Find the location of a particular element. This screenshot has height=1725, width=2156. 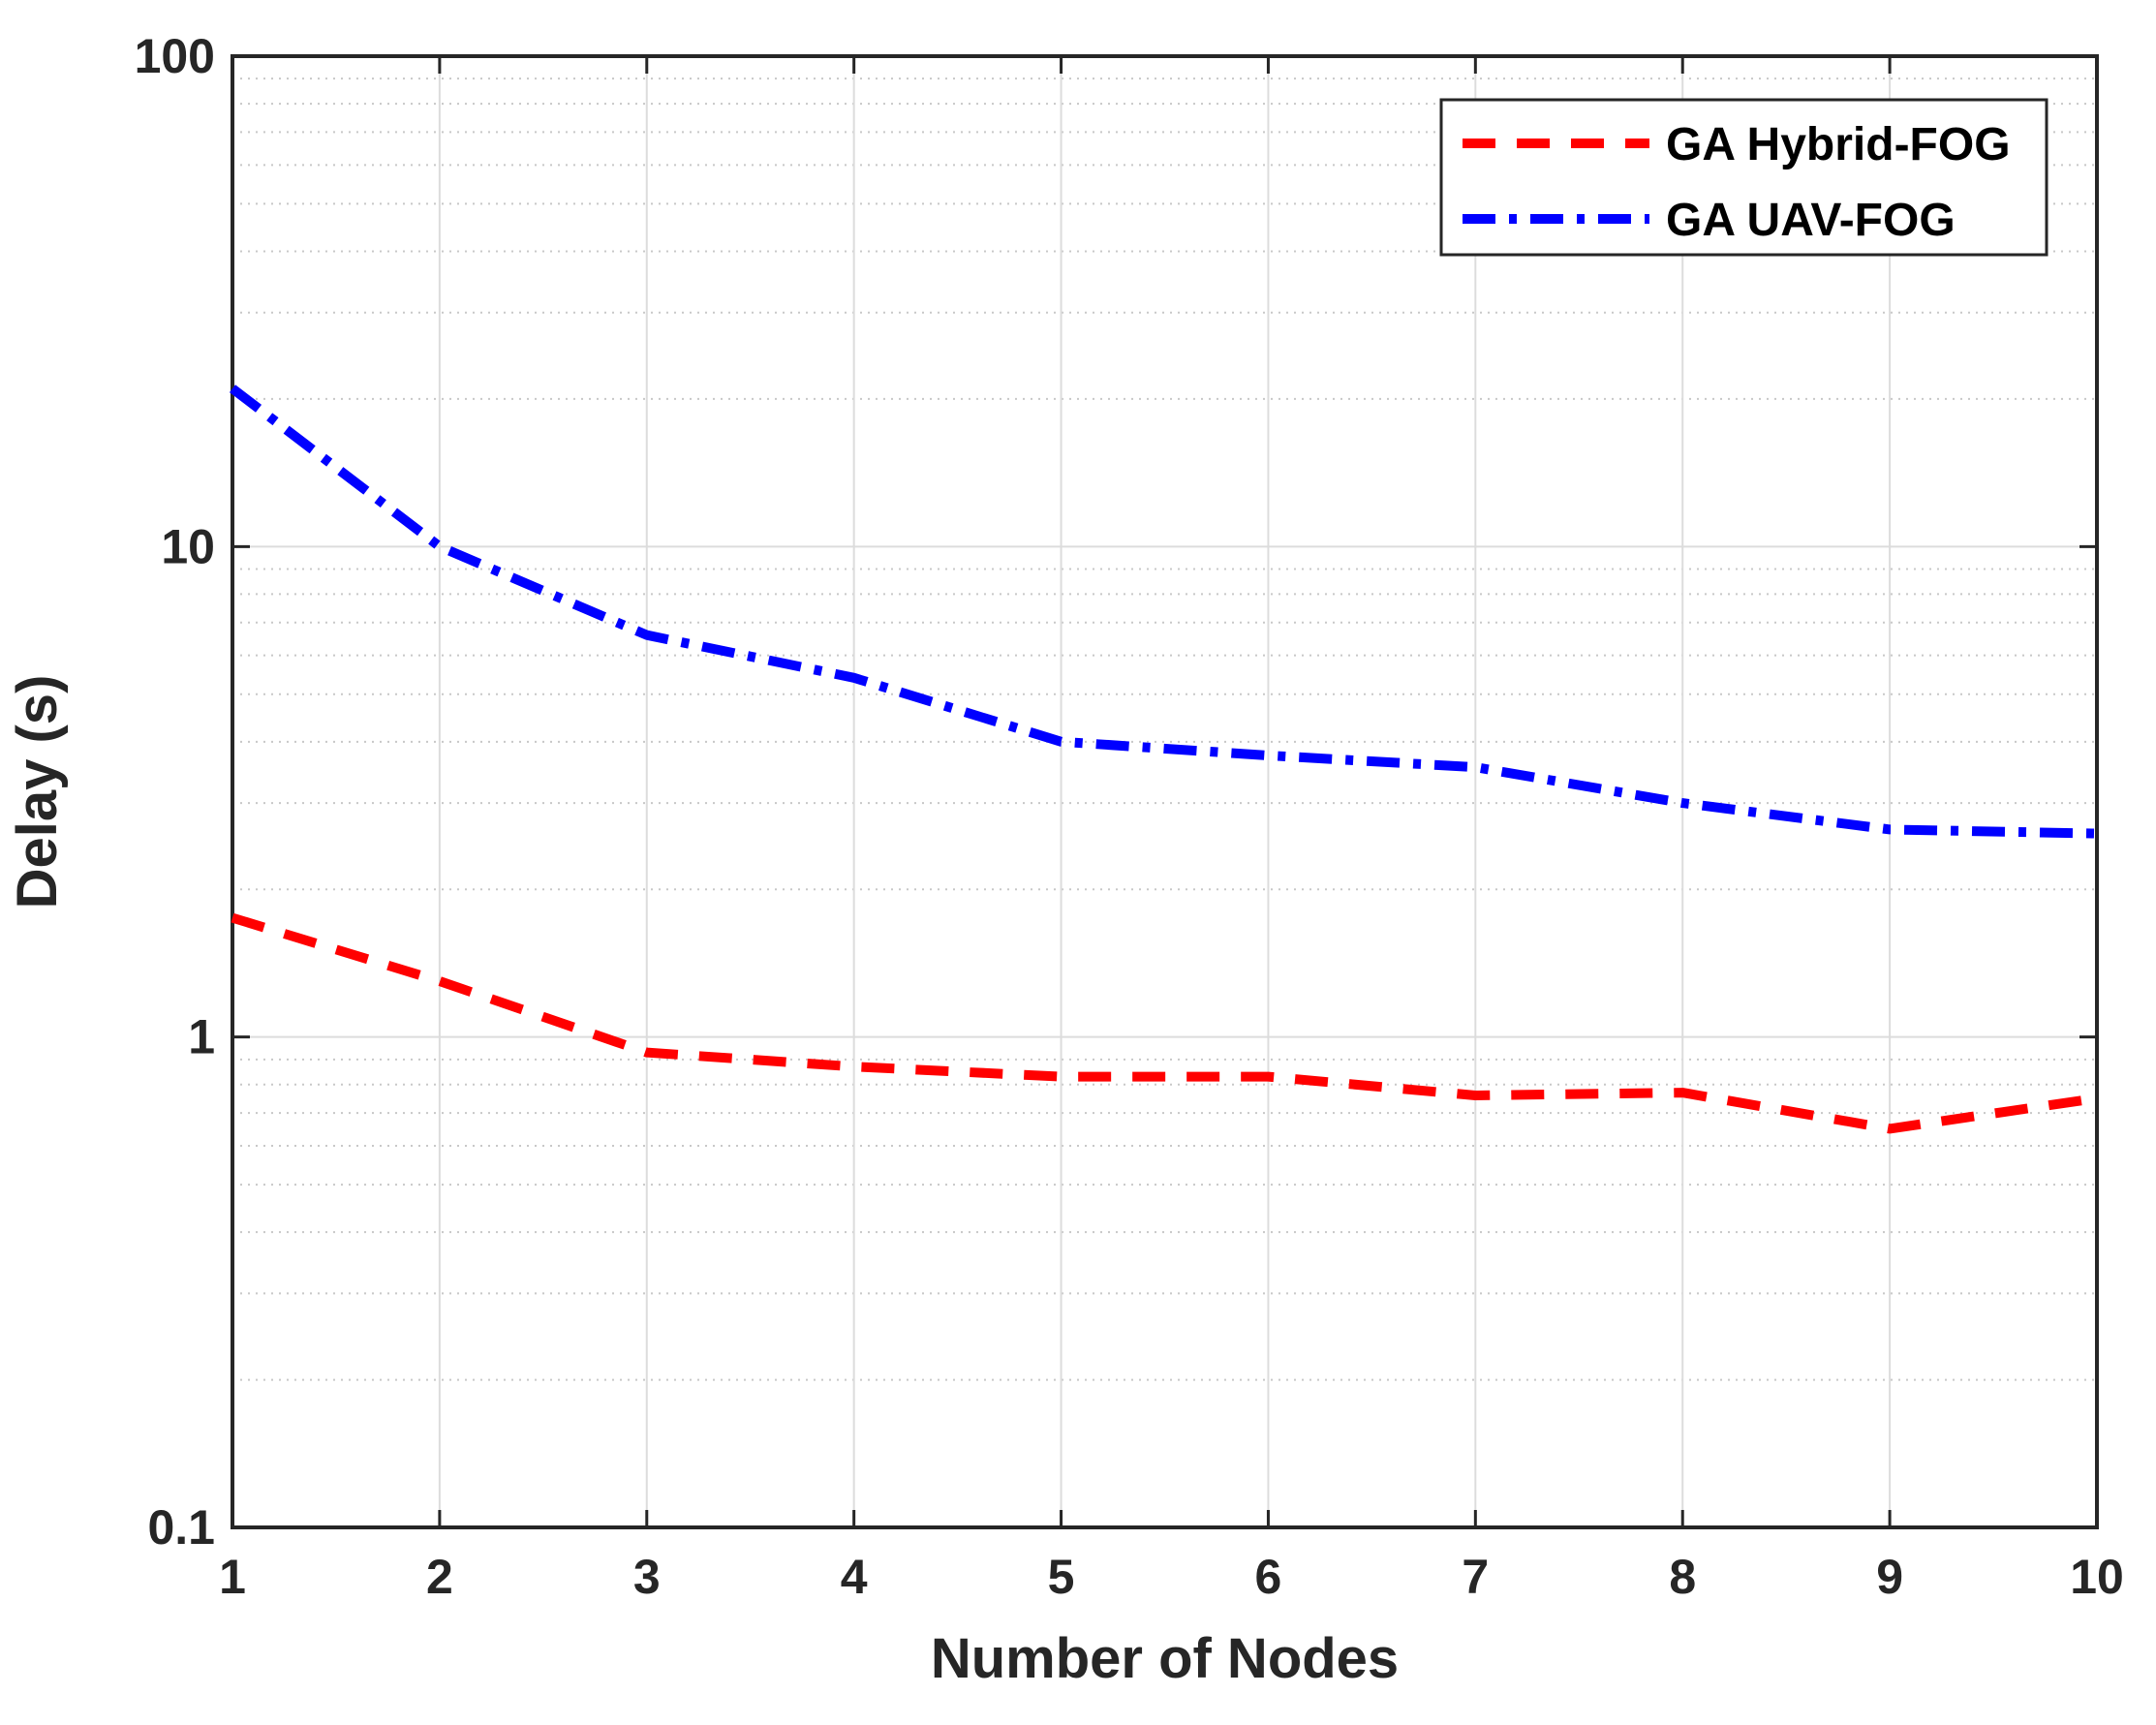

x-tick-label: 6 is located at coordinates (1268, 1577).